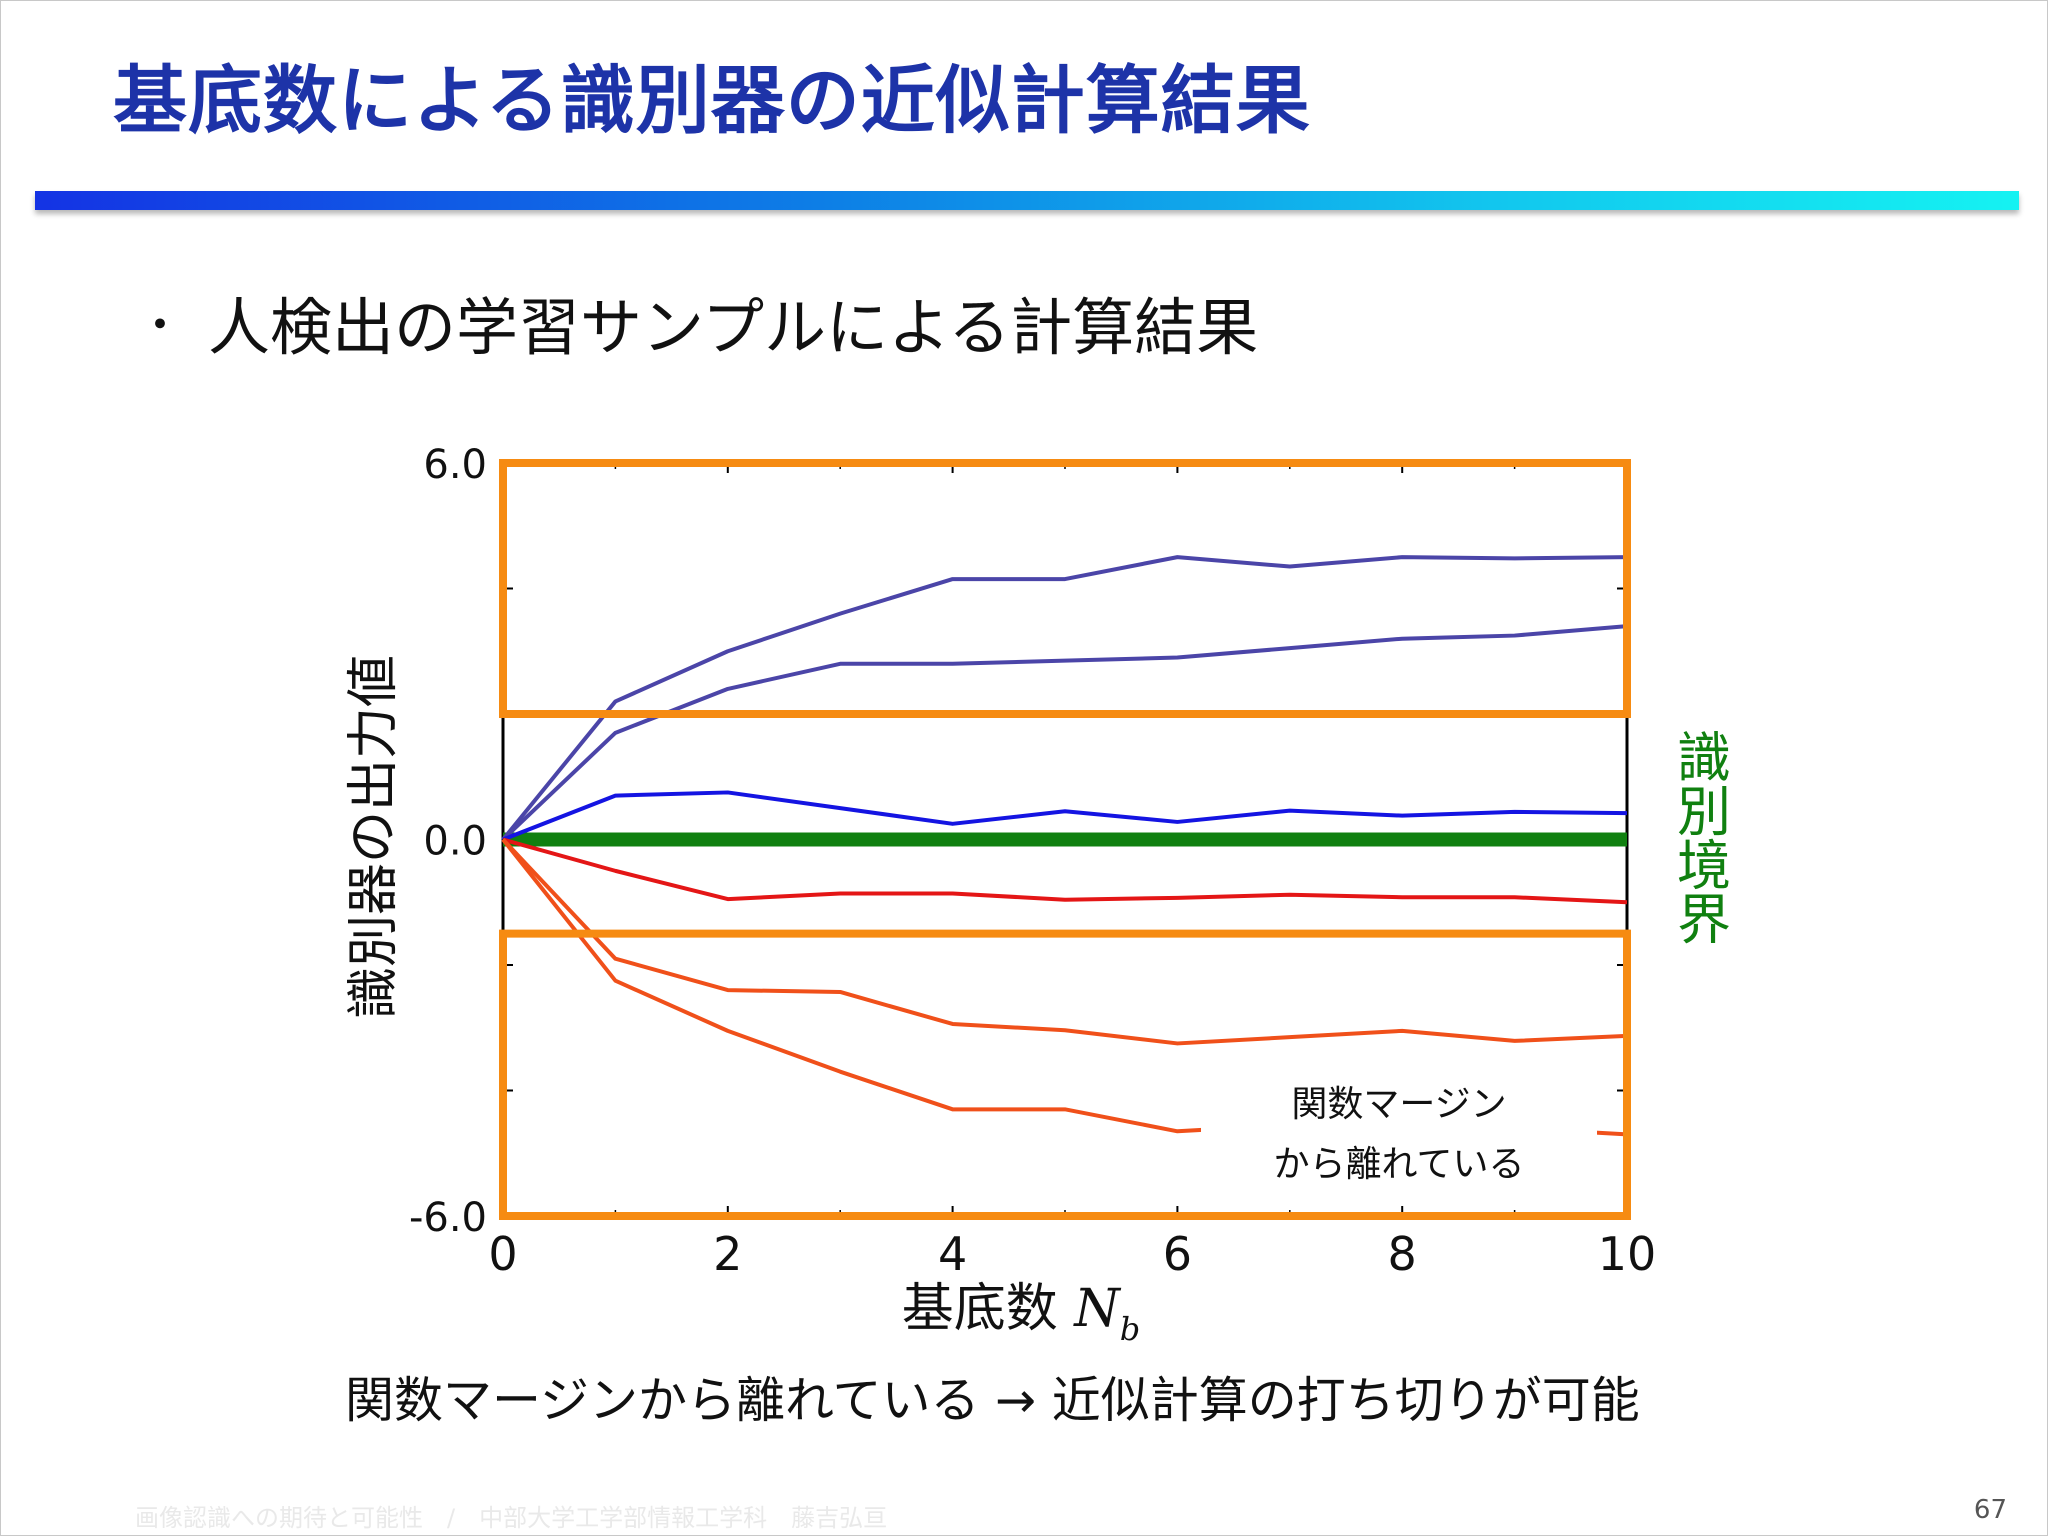 The height and width of the screenshot is (1537, 2048). What do you see at coordinates (1130, 1329) in the screenshot?
I see `x-axis-label-subscript: b` at bounding box center [1130, 1329].